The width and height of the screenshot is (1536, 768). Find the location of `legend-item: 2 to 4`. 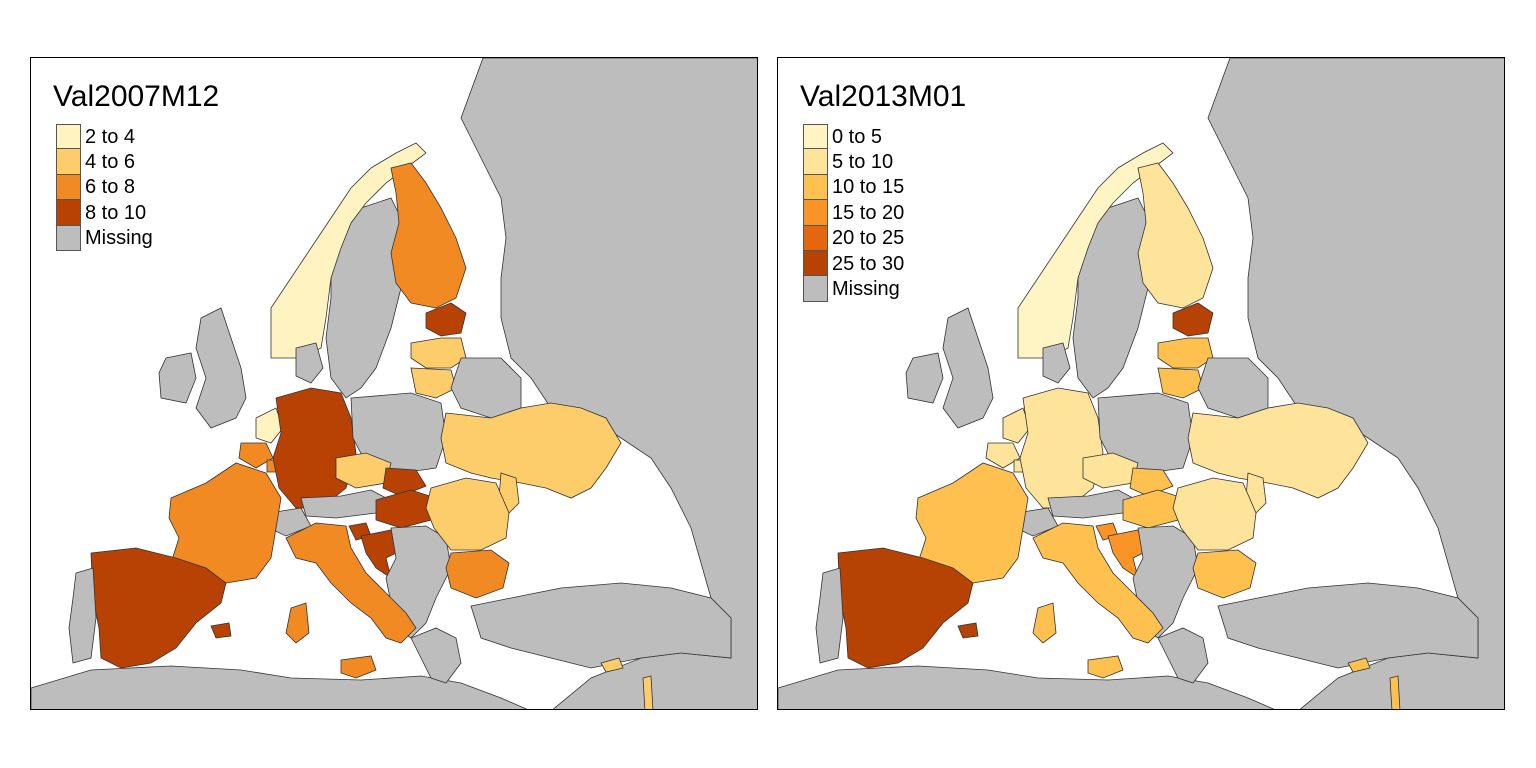

legend-item: 2 to 4 is located at coordinates (104, 137).